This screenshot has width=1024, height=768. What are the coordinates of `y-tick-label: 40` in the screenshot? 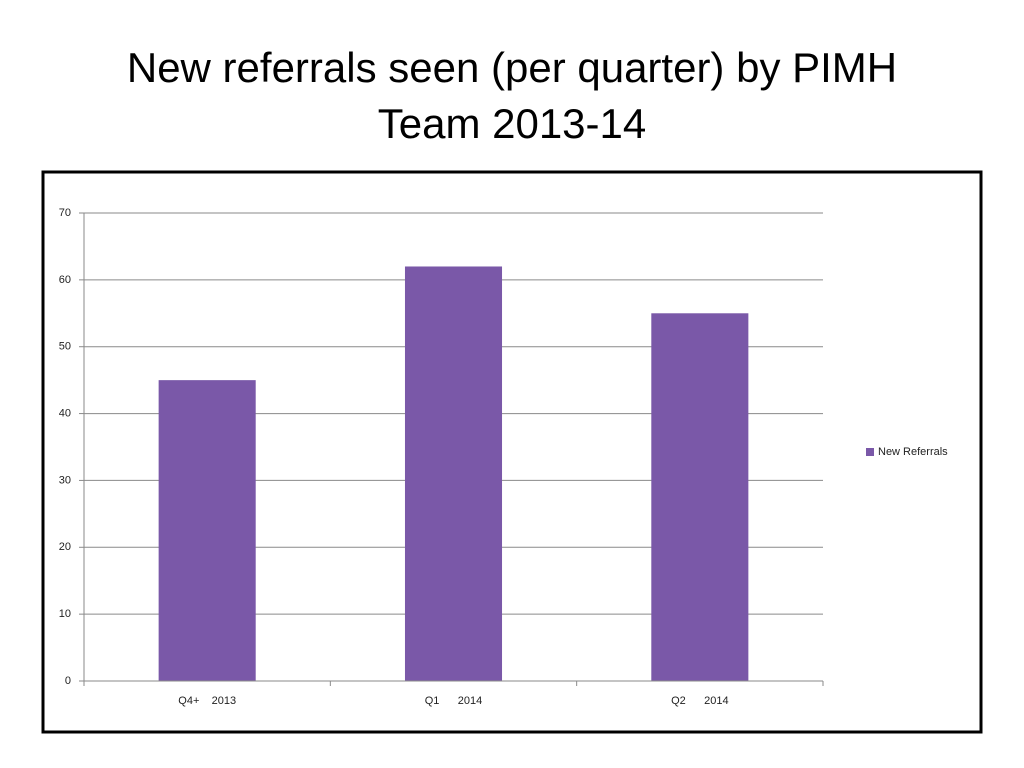 It's located at (65, 413).